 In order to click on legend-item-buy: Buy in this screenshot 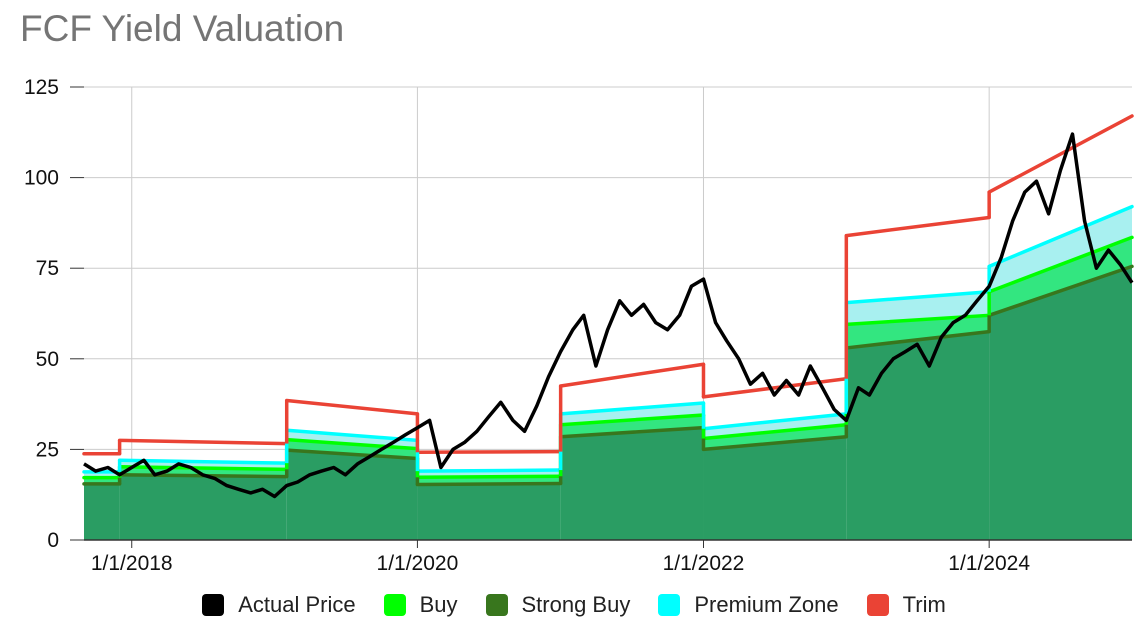, I will do `click(420, 605)`.